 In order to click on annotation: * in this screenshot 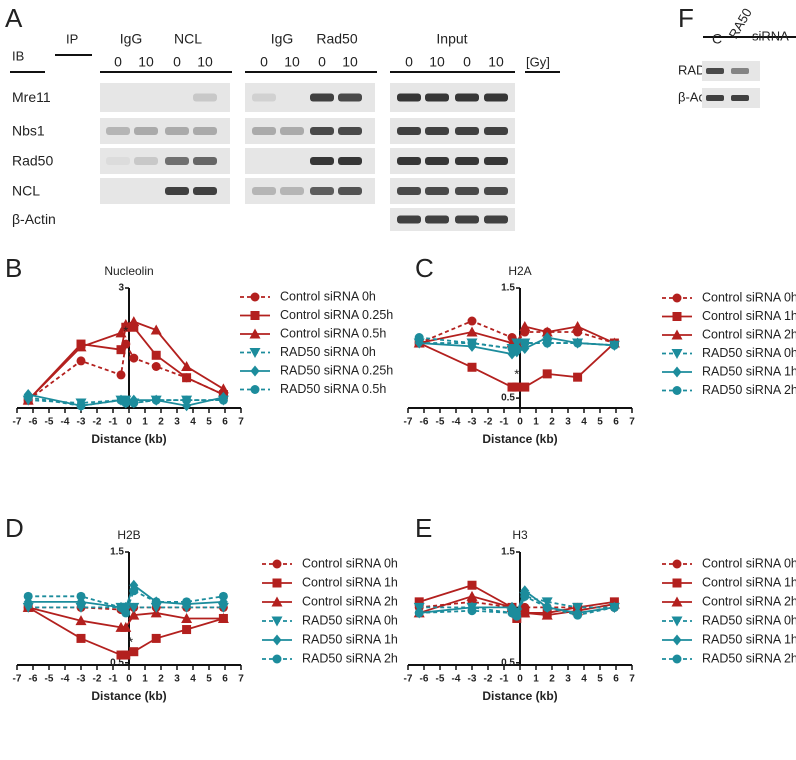, I will do `click(516, 374)`.